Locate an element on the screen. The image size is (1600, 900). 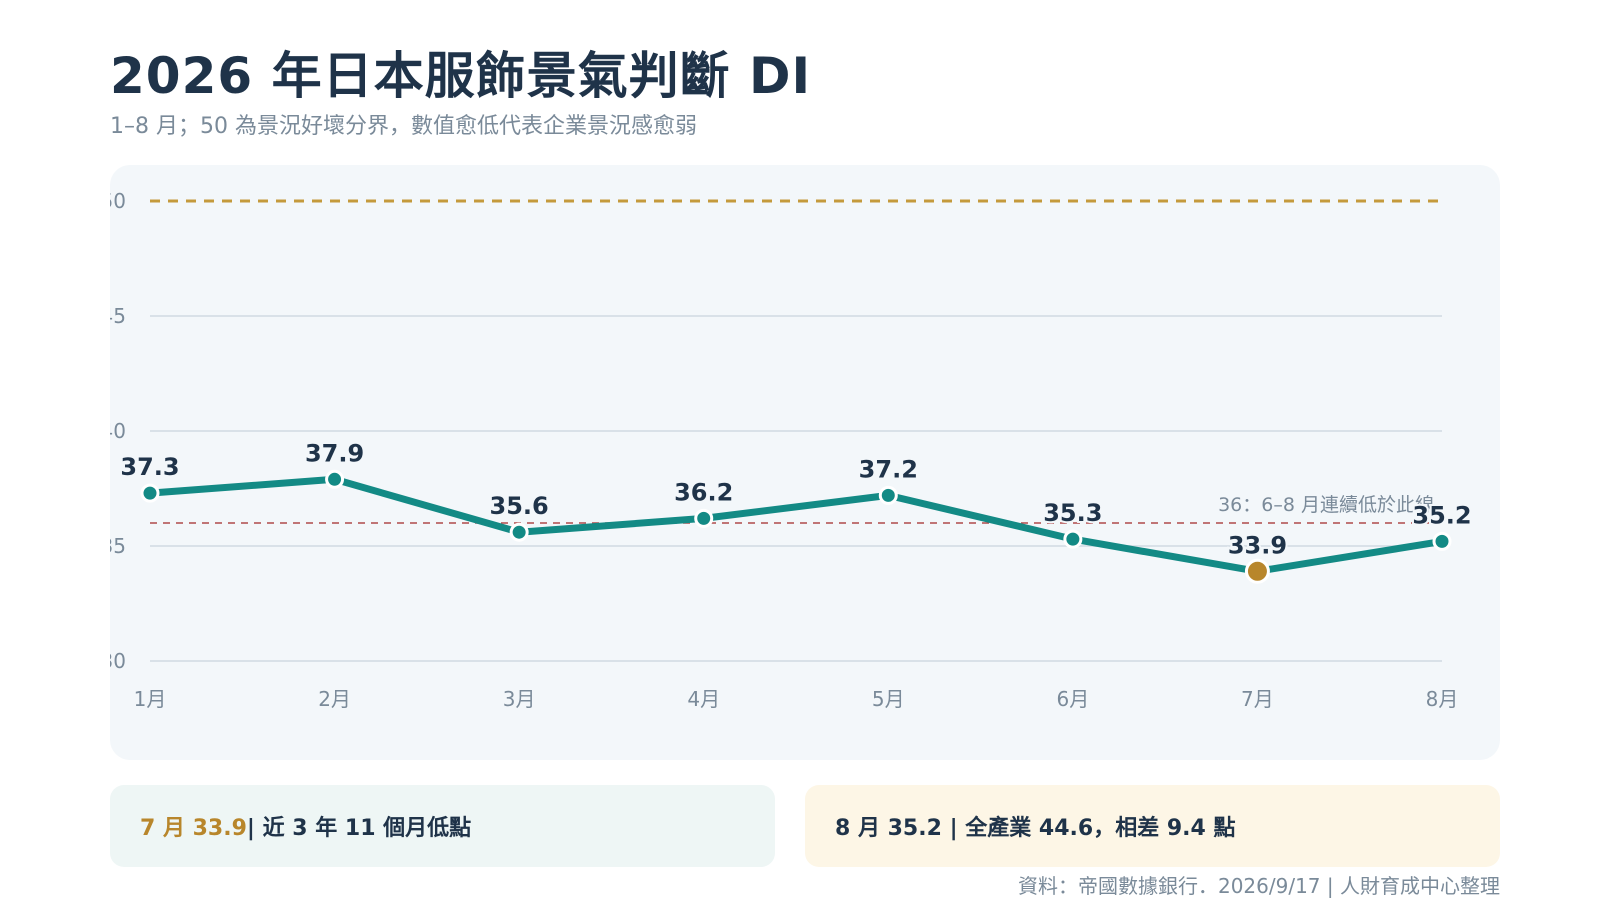
august-comparison-text: 8 月 35.2 | 全產業 44.6，相差 9.4 點 is located at coordinates (1035, 828).